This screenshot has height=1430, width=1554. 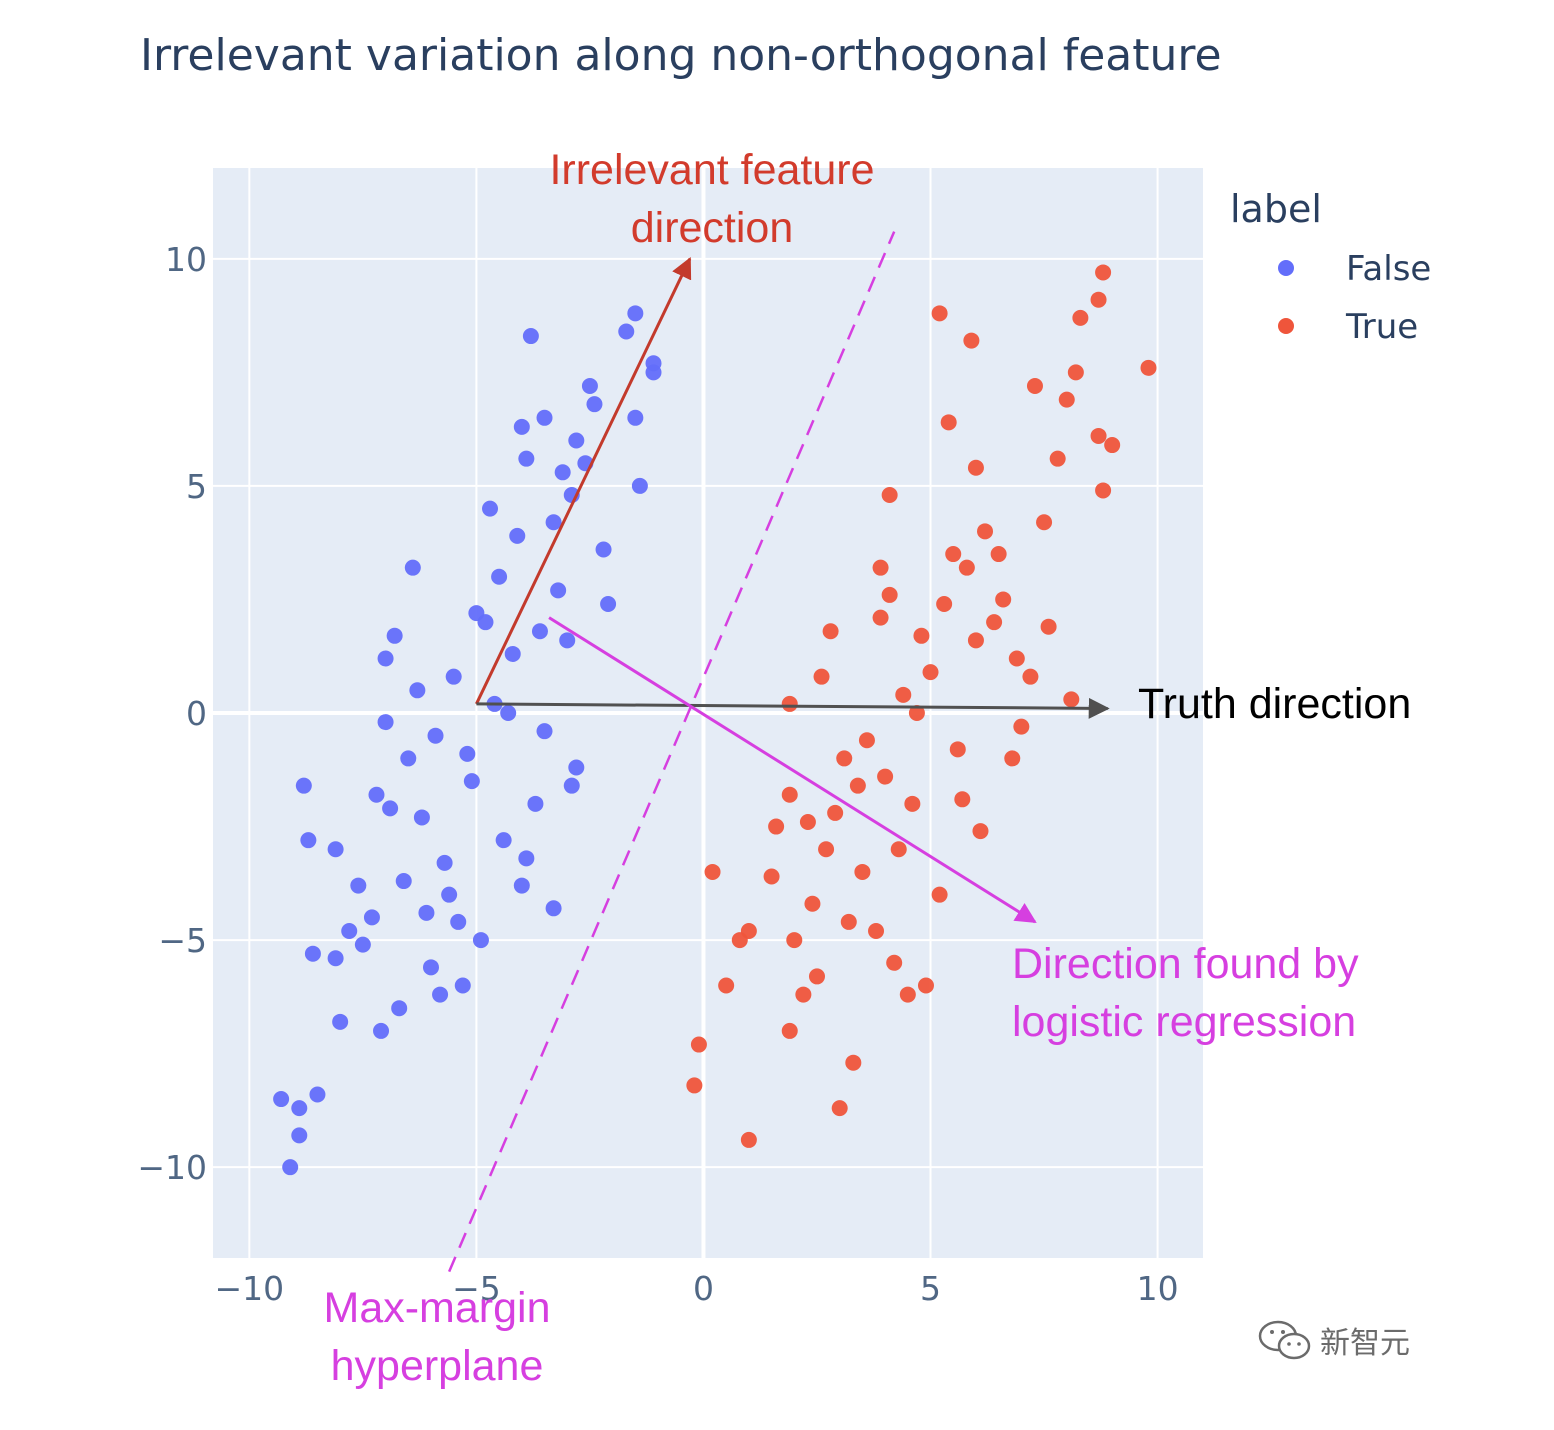 I want to click on max-margin-hyperplane-label: Max-margin hyperplane, so click(x=437, y=1337).